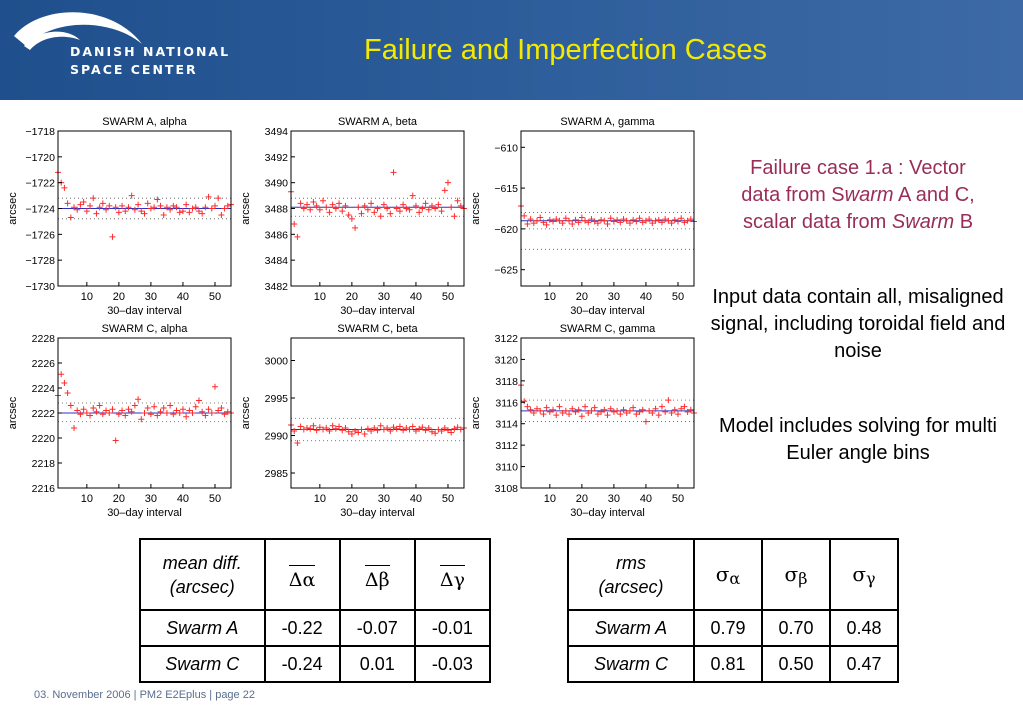 The height and width of the screenshot is (708, 1023). I want to click on table-row: Swarm A 0.79 0.70 0.48, so click(733, 628).